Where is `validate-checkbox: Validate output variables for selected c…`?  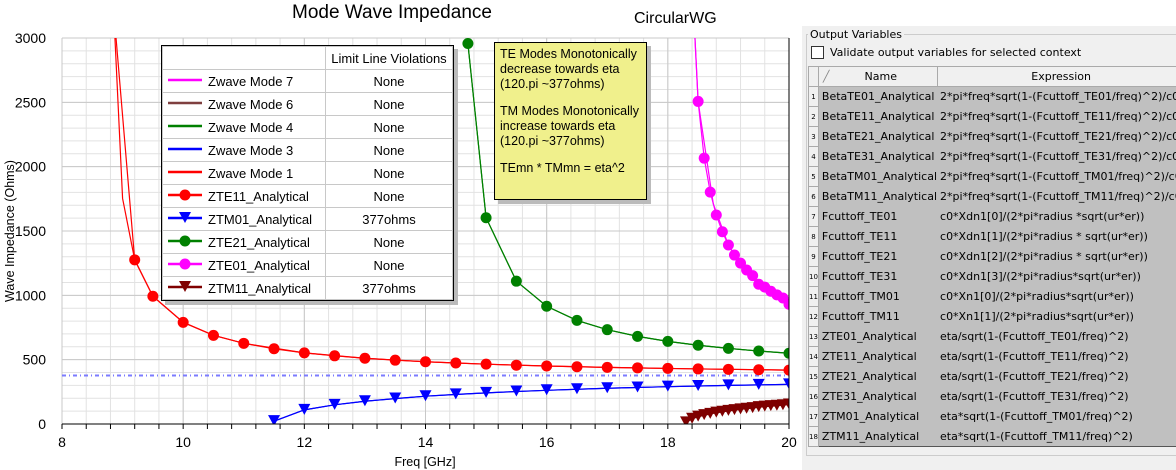 validate-checkbox: Validate output variables for selected c… is located at coordinates (946, 52).